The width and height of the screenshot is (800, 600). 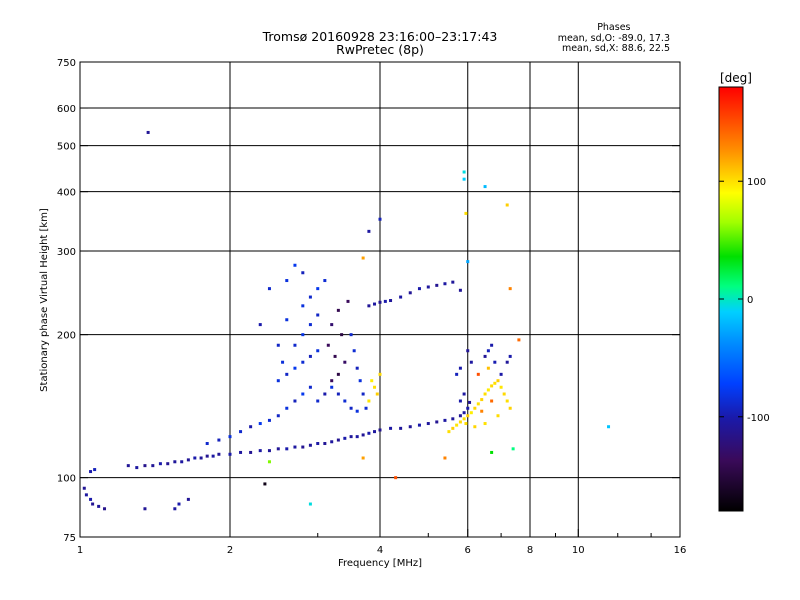 What do you see at coordinates (66, 252) in the screenshot?
I see `y-tick-label: 300` at bounding box center [66, 252].